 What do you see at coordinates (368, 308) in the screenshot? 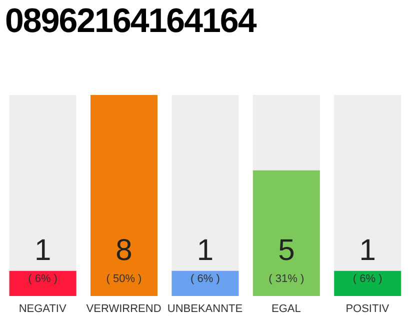
I see `x-tick-label: POSITIV` at bounding box center [368, 308].